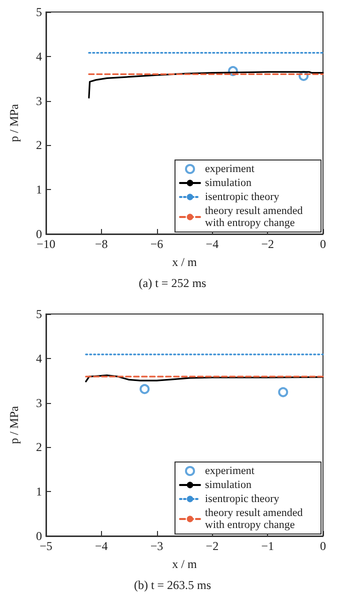 This screenshot has height=615, width=345. What do you see at coordinates (101, 244) in the screenshot?
I see `x-tick-label: −8` at bounding box center [101, 244].